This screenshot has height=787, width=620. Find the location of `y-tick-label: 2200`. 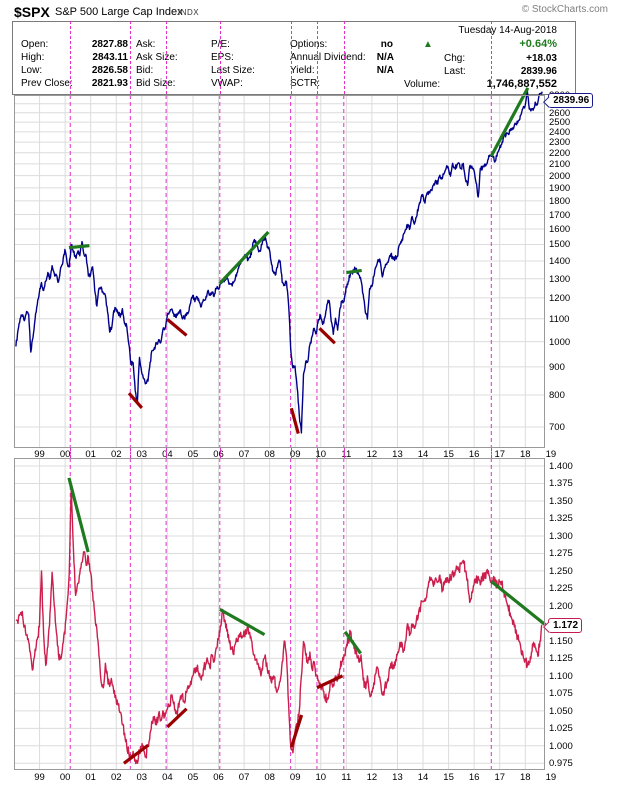

y-tick-label: 2200 is located at coordinates (560, 153).